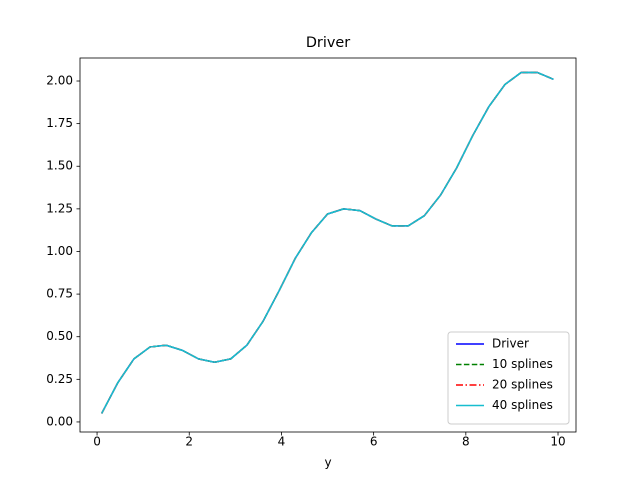 The width and height of the screenshot is (640, 480). What do you see at coordinates (59, 123) in the screenshot?
I see `y-tick-label: 1.75` at bounding box center [59, 123].